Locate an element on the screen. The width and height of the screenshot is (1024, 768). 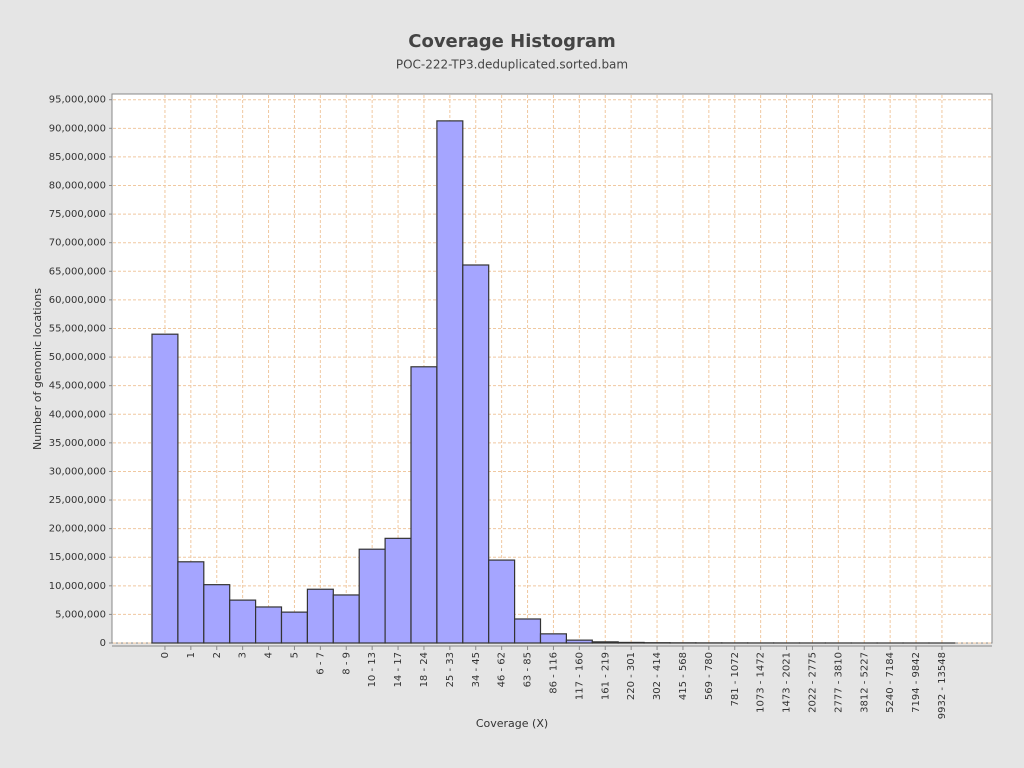
x-tick-label: 5240 - 7184 is located at coordinates (890, 682).